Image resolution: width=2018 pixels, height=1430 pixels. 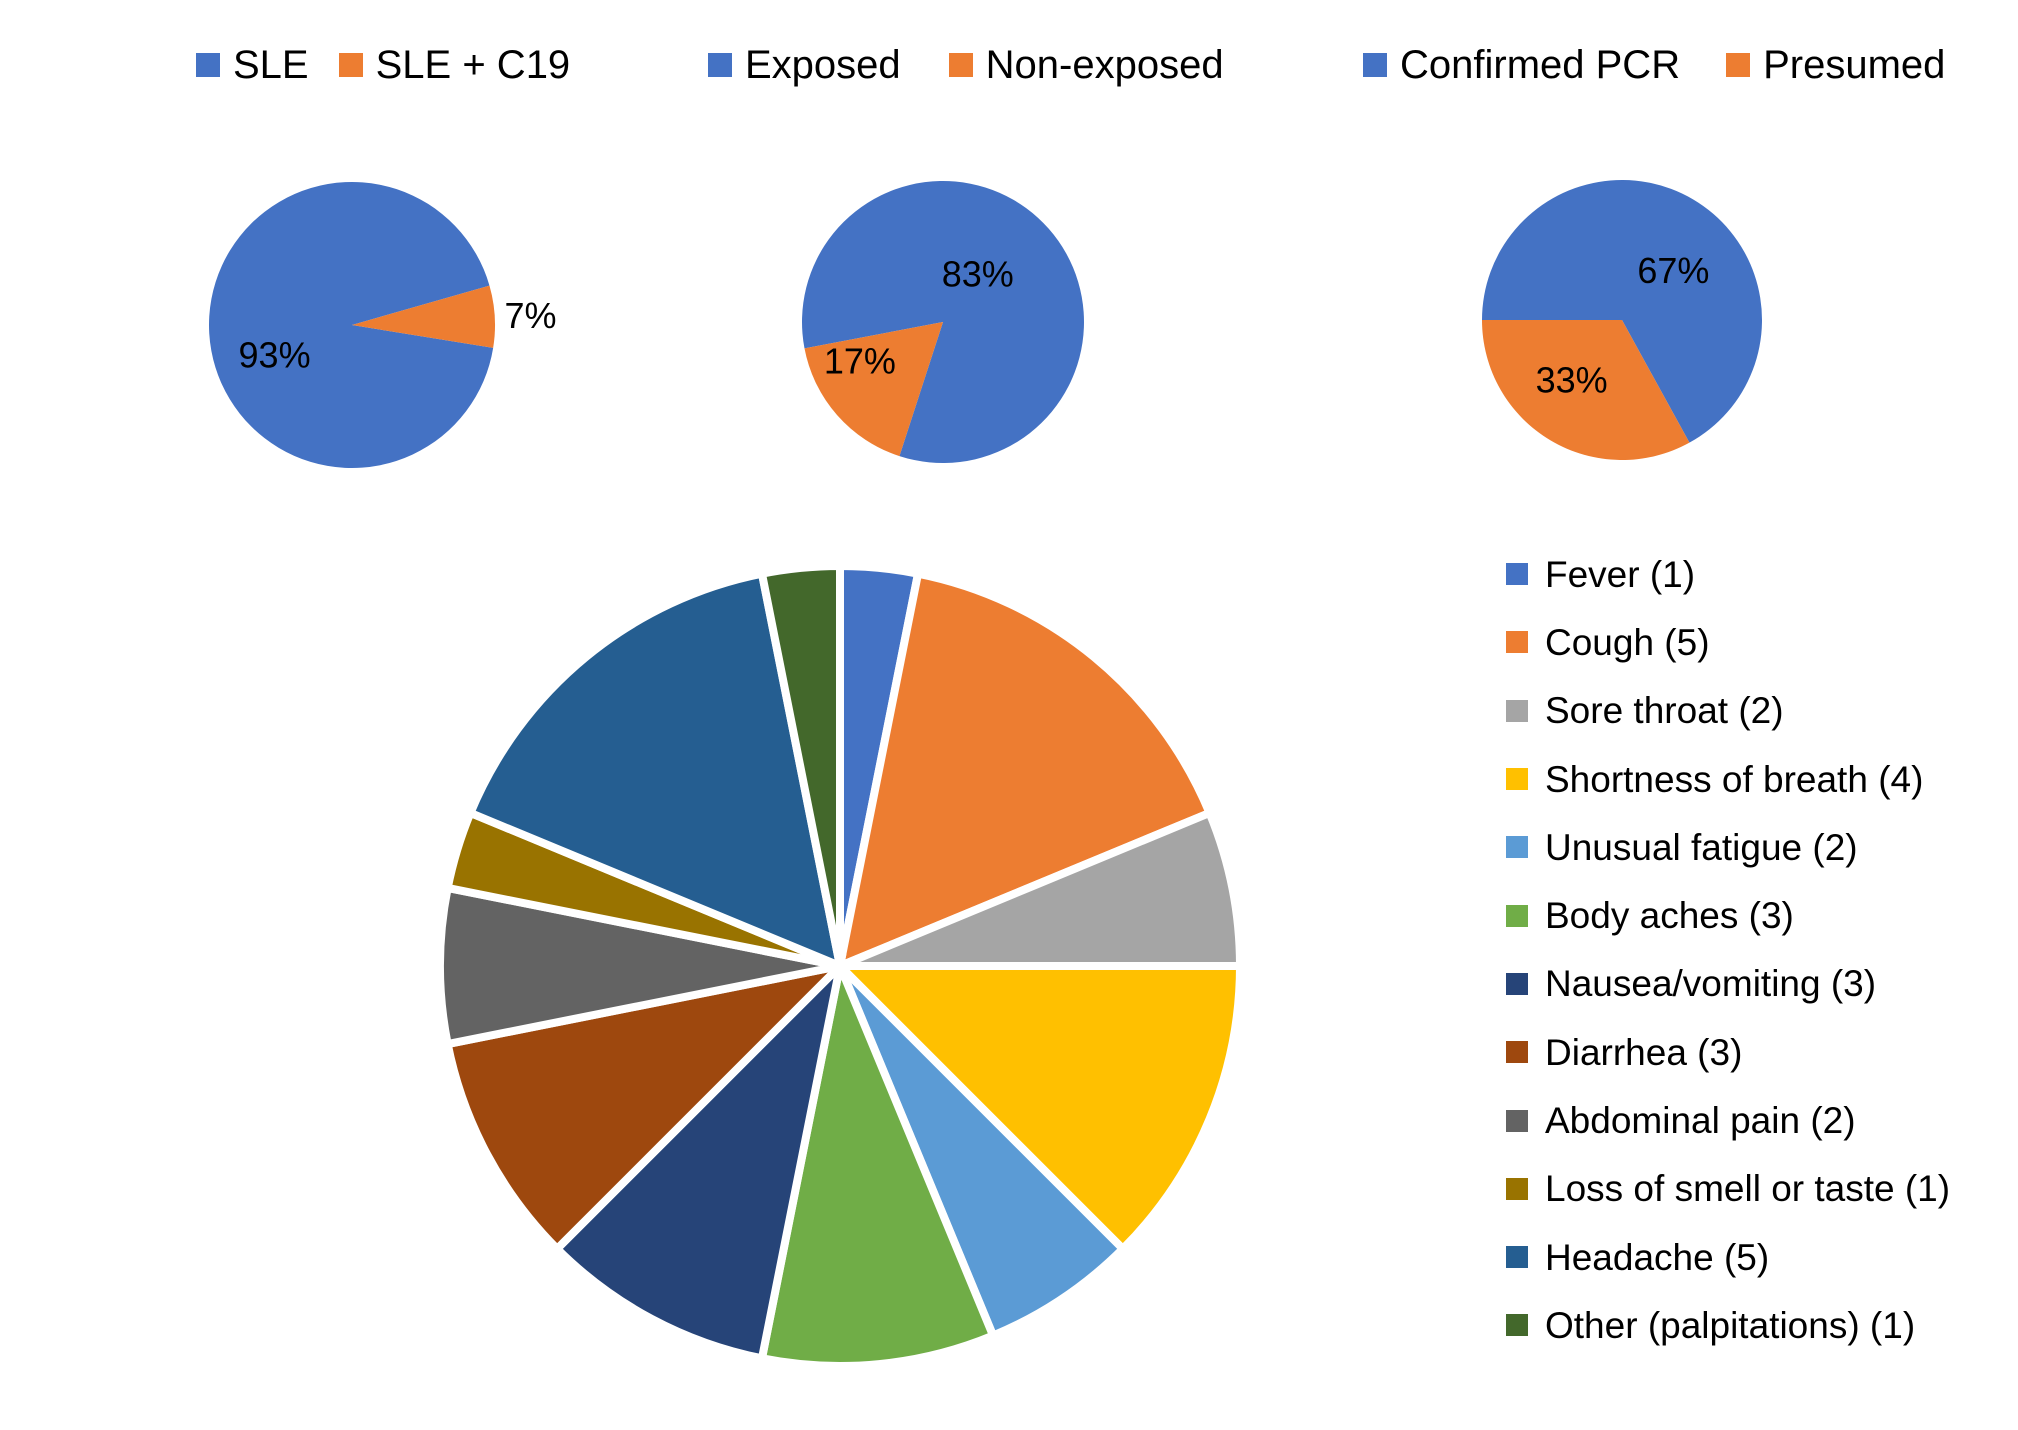 I want to click on pie-slice-diarrhea, so click(x=647, y=1107).